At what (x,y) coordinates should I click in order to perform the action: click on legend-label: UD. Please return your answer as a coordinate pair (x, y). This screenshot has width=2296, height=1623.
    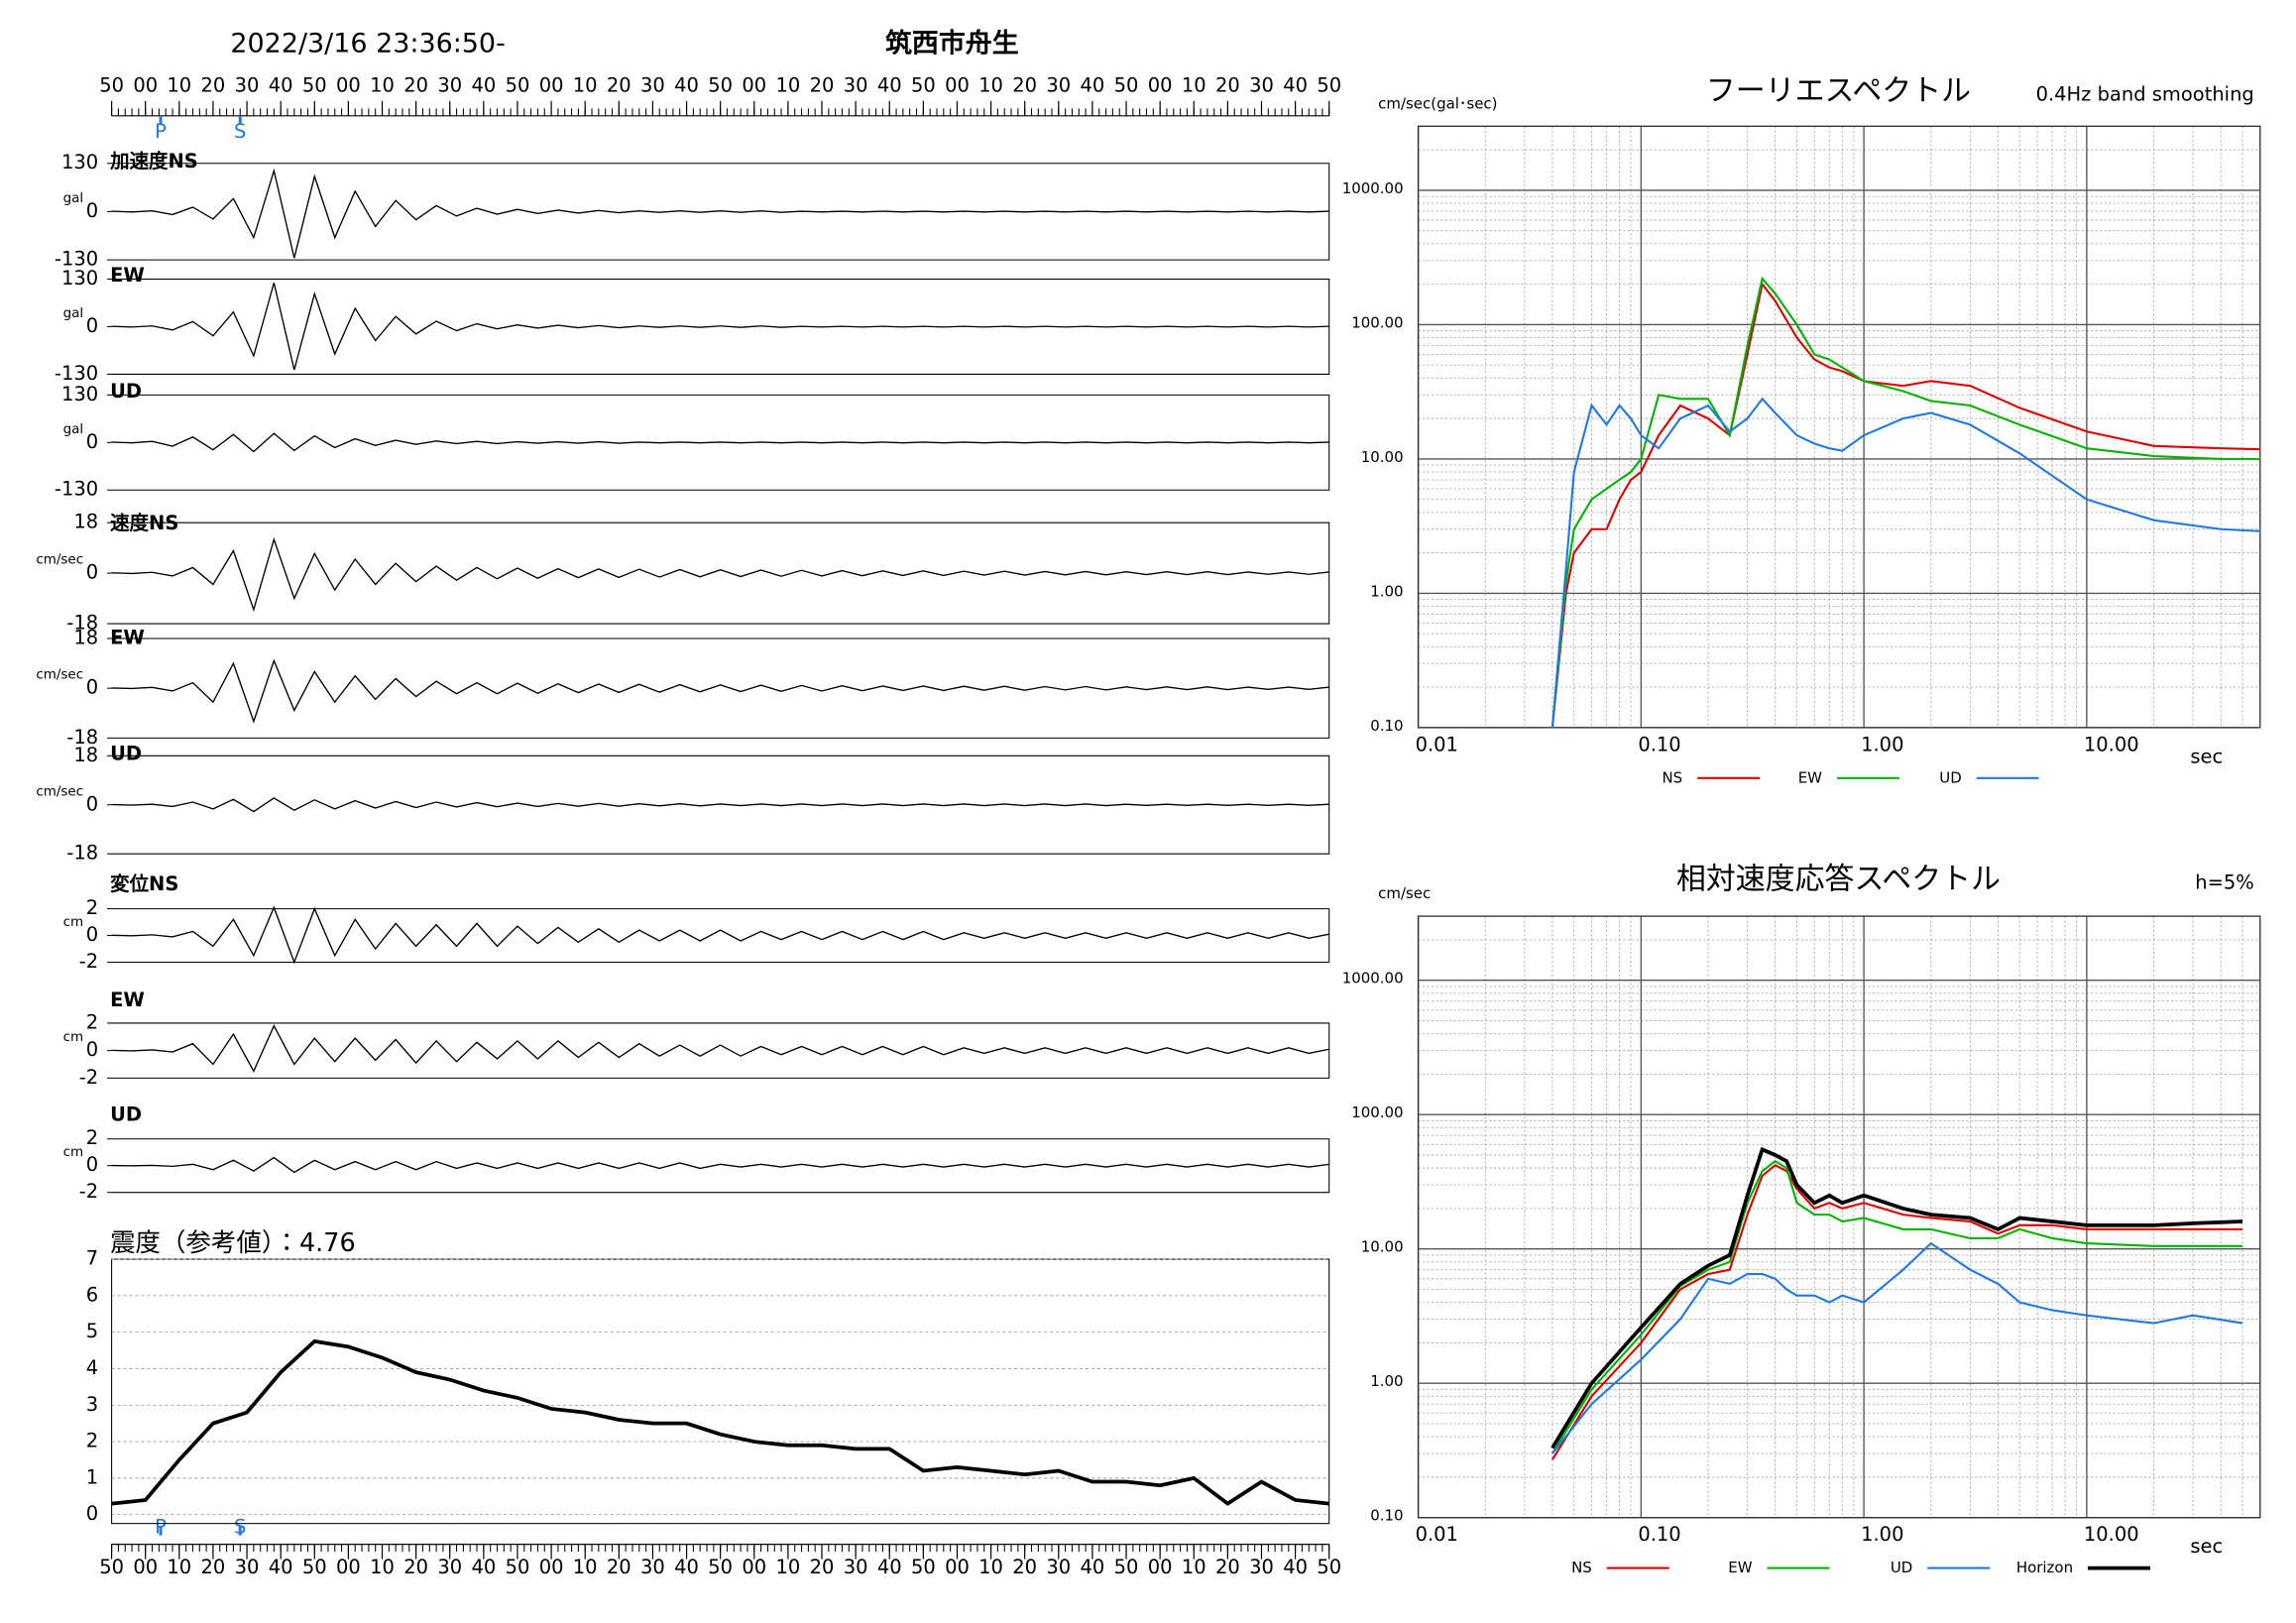
    Looking at the image, I should click on (1950, 777).